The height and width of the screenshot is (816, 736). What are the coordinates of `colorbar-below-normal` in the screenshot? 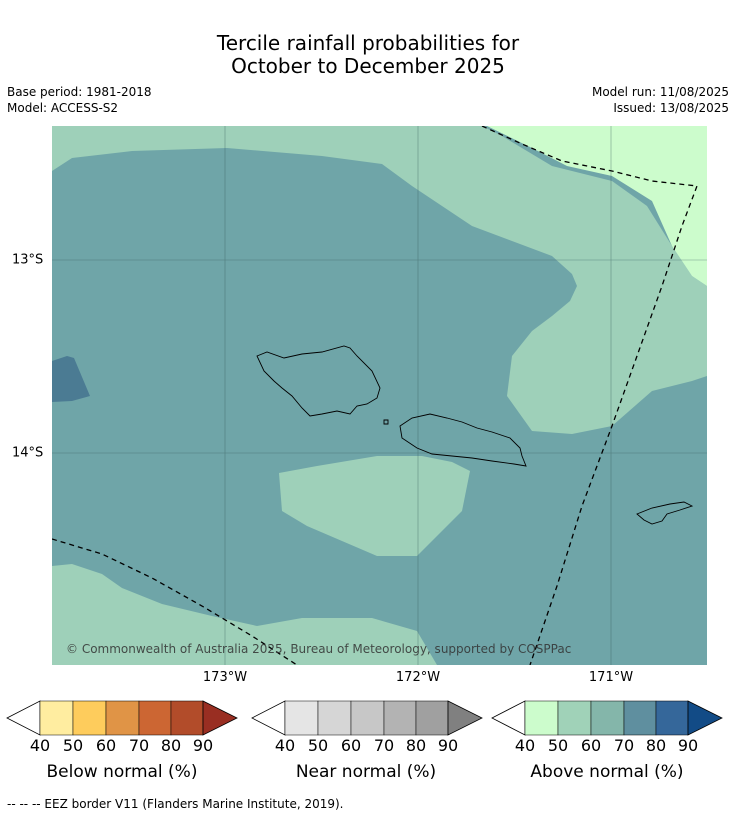 It's located at (122, 718).